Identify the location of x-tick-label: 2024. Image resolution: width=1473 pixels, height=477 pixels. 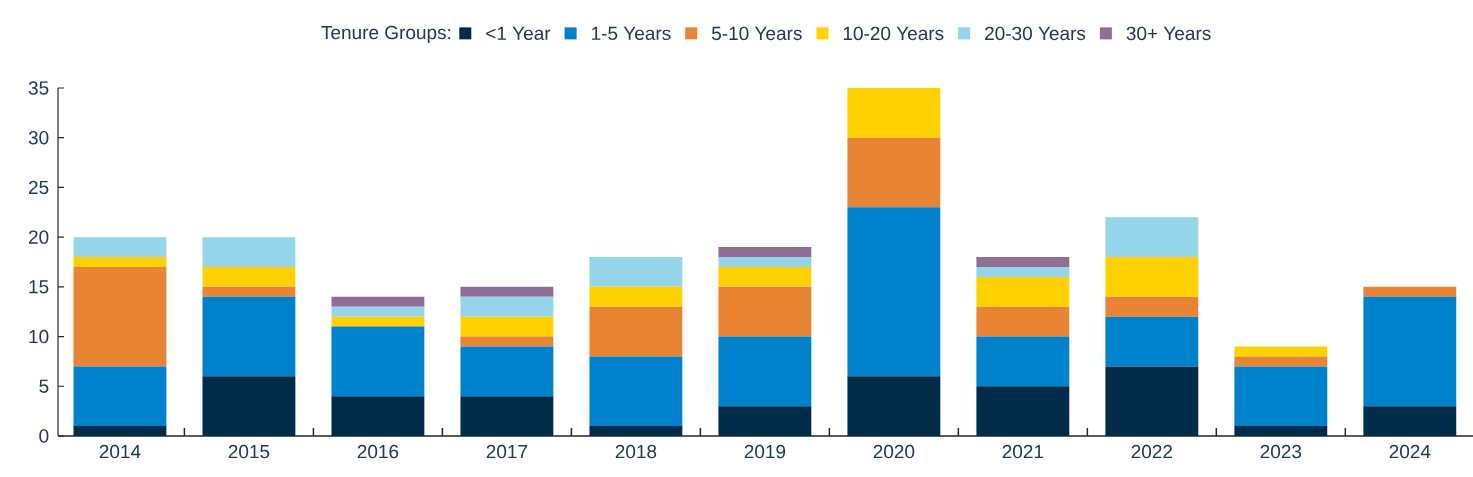
(1410, 451).